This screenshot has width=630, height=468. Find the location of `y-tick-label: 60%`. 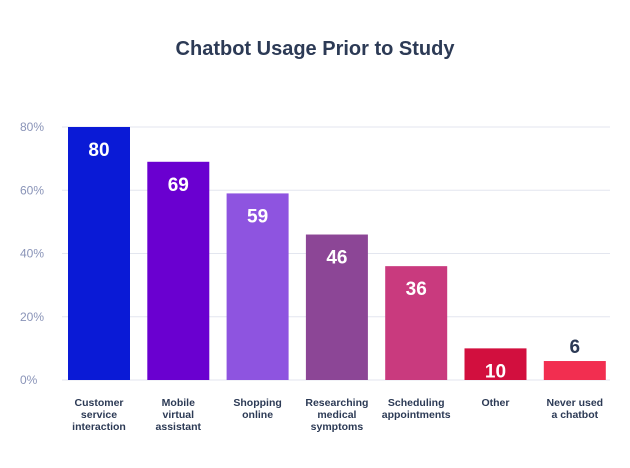

y-tick-label: 60% is located at coordinates (32, 190).